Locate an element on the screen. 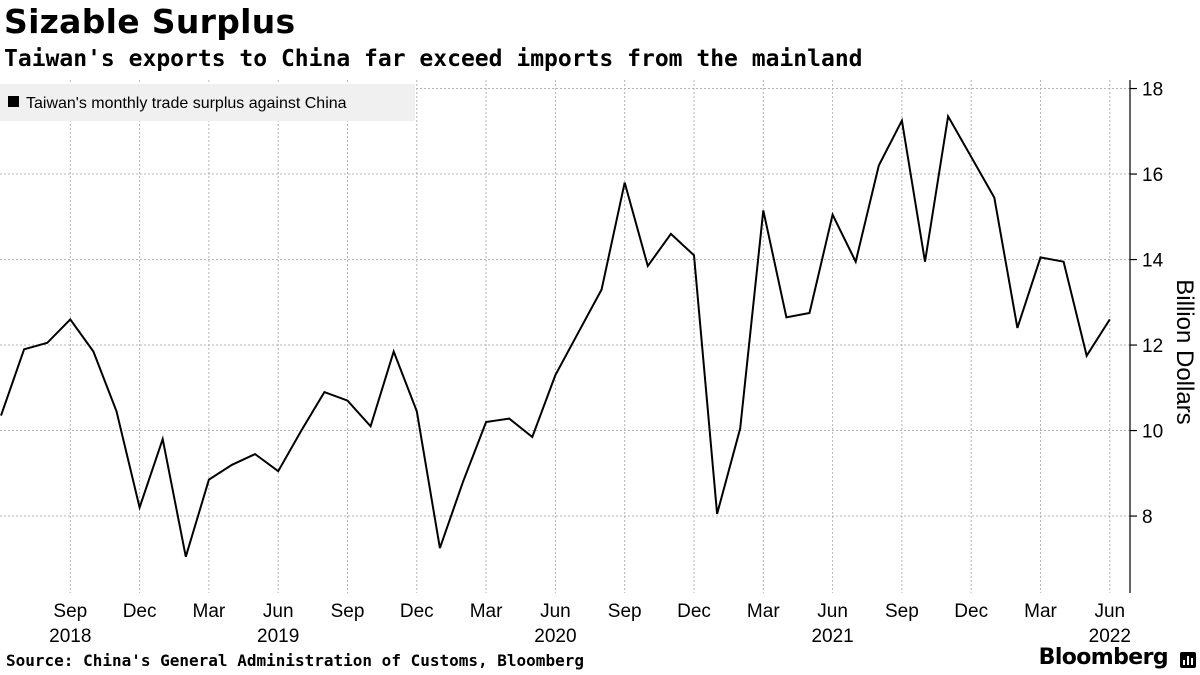 This screenshot has height=675, width=1200. chart-title: Sizable Surplus is located at coordinates (150, 21).